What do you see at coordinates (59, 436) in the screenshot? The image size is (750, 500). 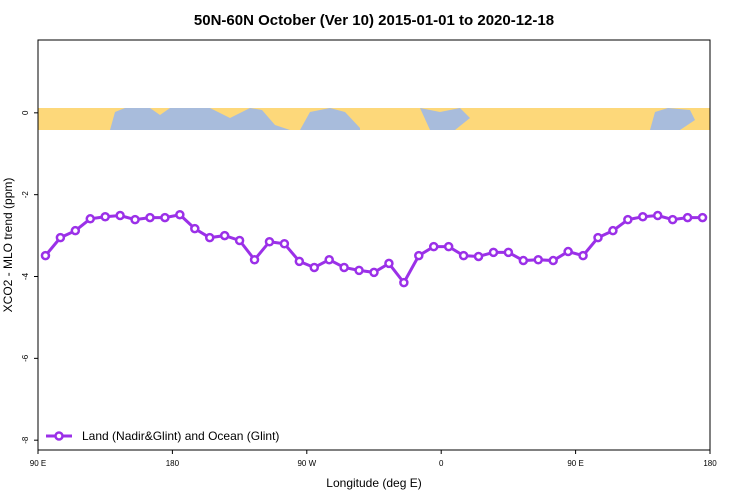 I see `legend-marker` at bounding box center [59, 436].